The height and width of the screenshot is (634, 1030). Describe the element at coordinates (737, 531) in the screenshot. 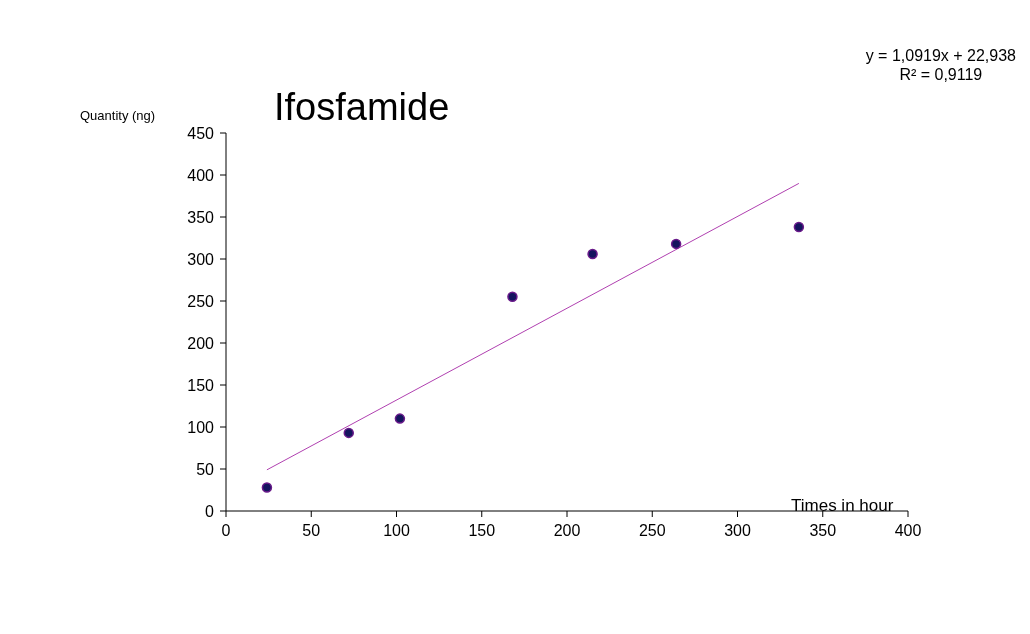

I see `x-tick-label: 300` at that location.